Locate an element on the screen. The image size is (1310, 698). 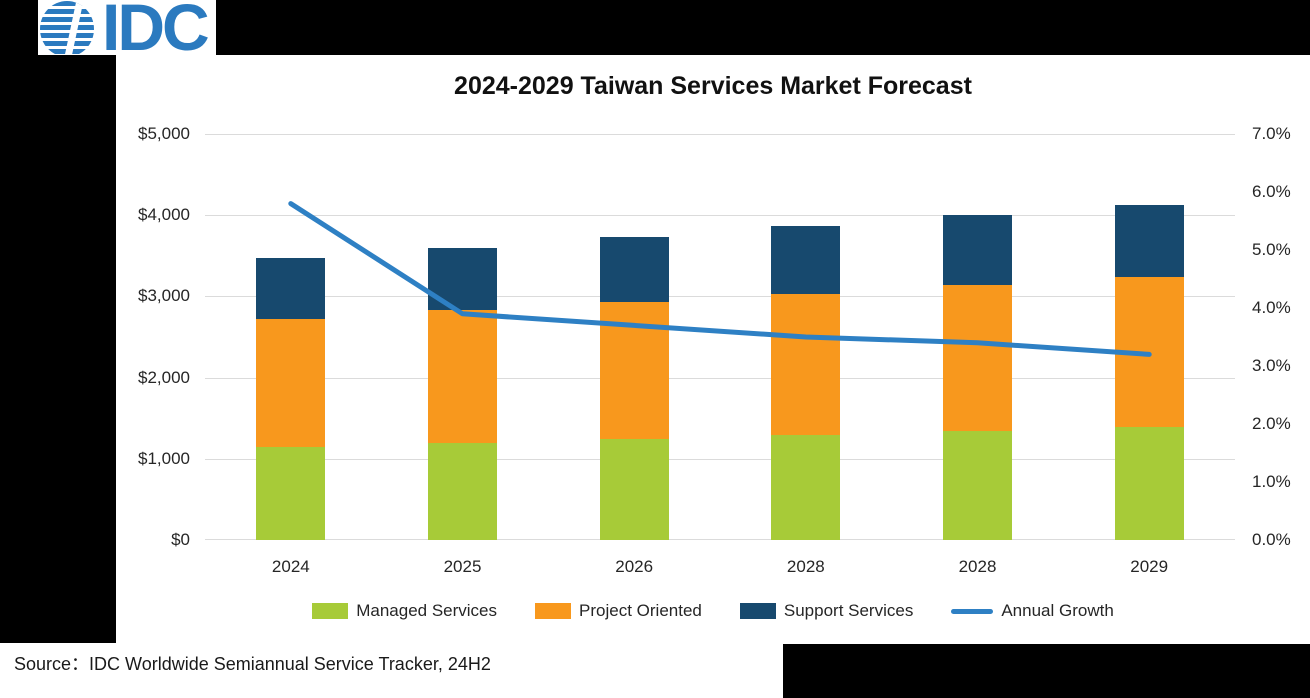
x-axis-label: 2024 is located at coordinates (290, 566).